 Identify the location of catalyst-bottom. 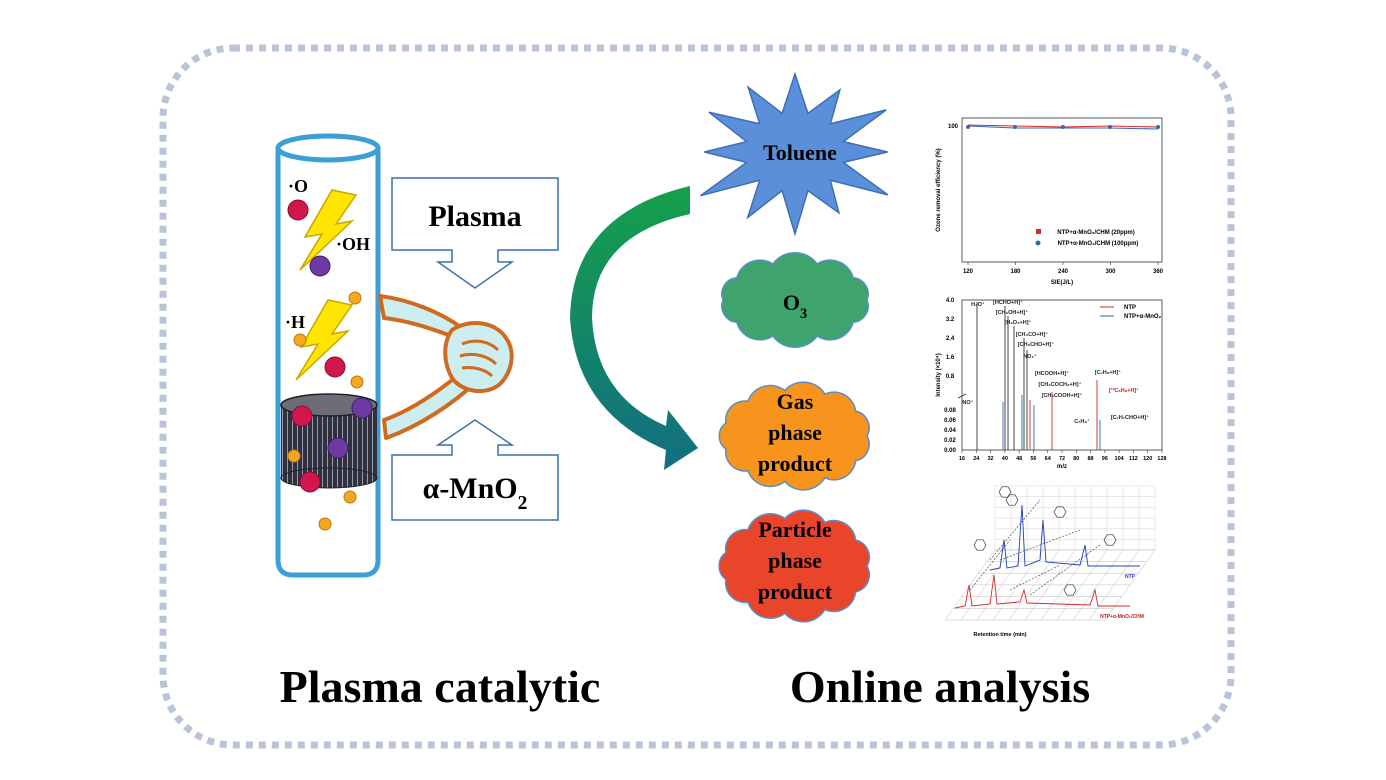
(329, 478).